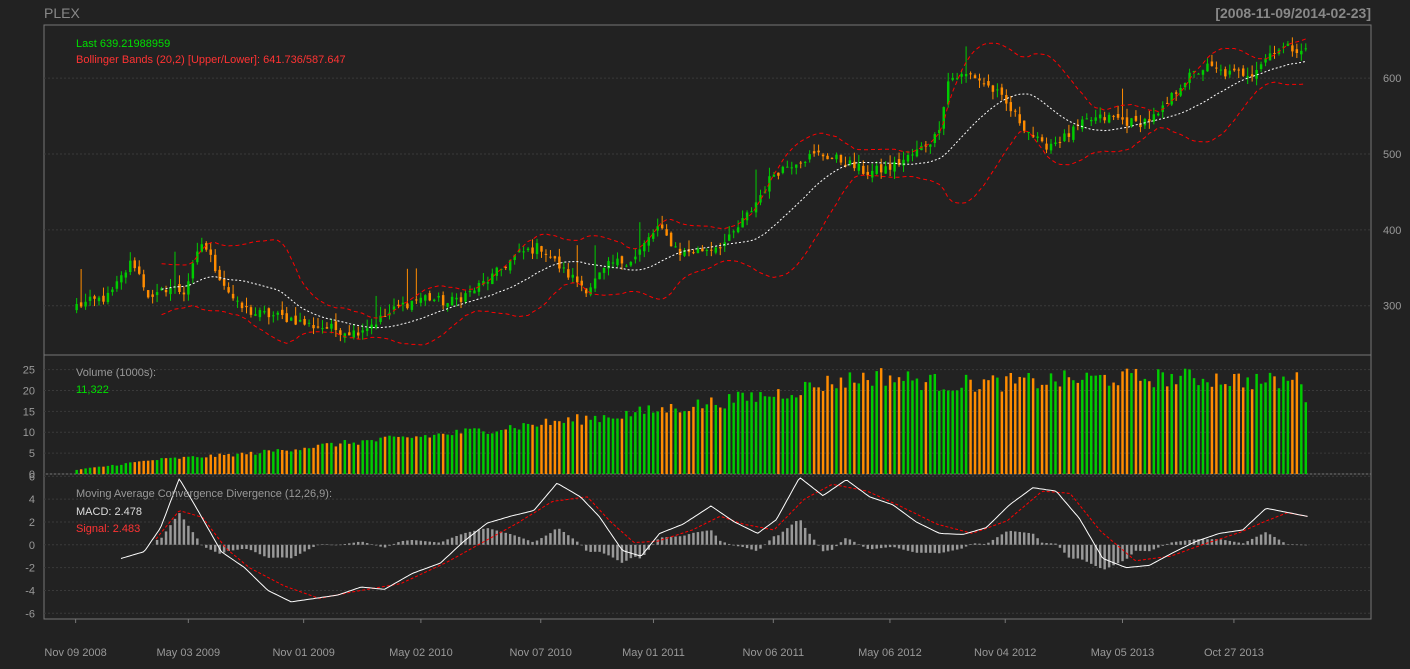 This screenshot has height=669, width=1410. Describe the element at coordinates (890, 653) in the screenshot. I see `x-tick-label: May 06 2012` at that location.